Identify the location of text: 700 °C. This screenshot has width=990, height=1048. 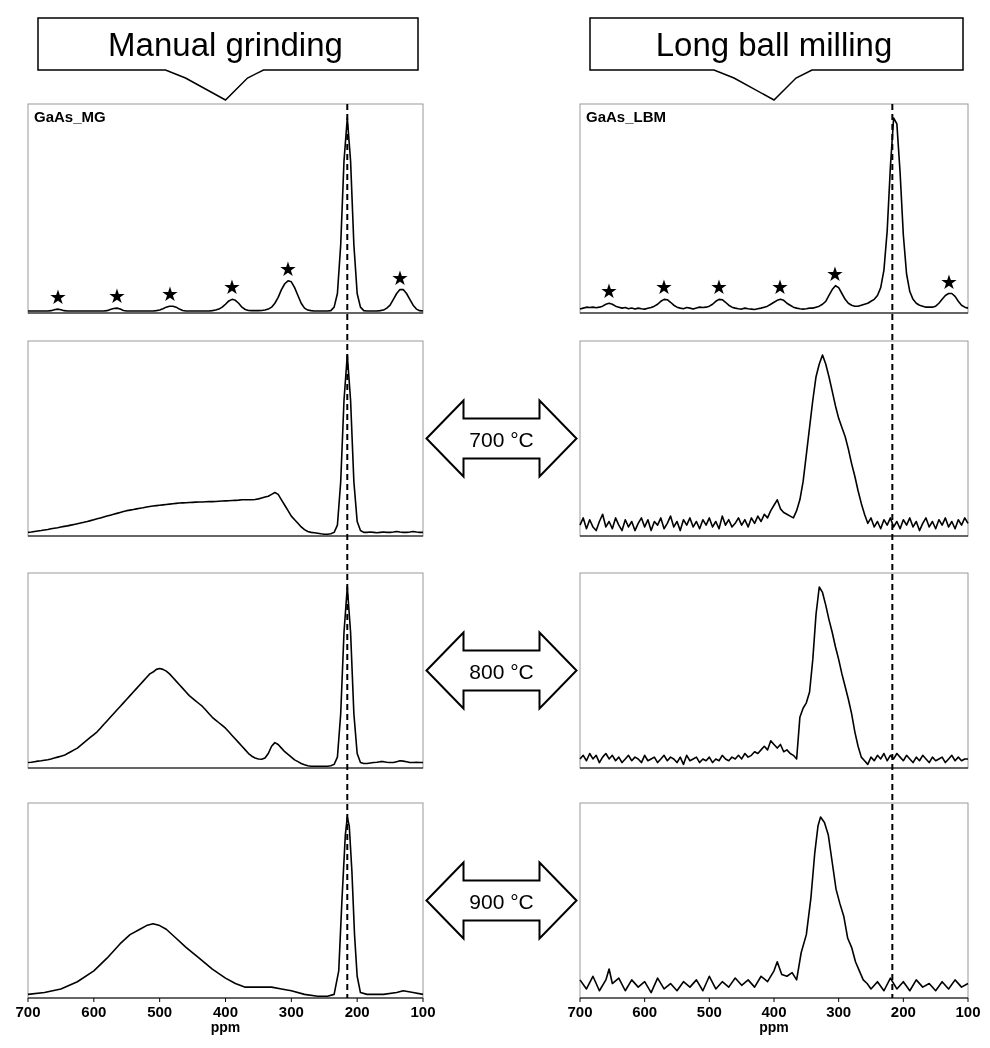
(501, 439).